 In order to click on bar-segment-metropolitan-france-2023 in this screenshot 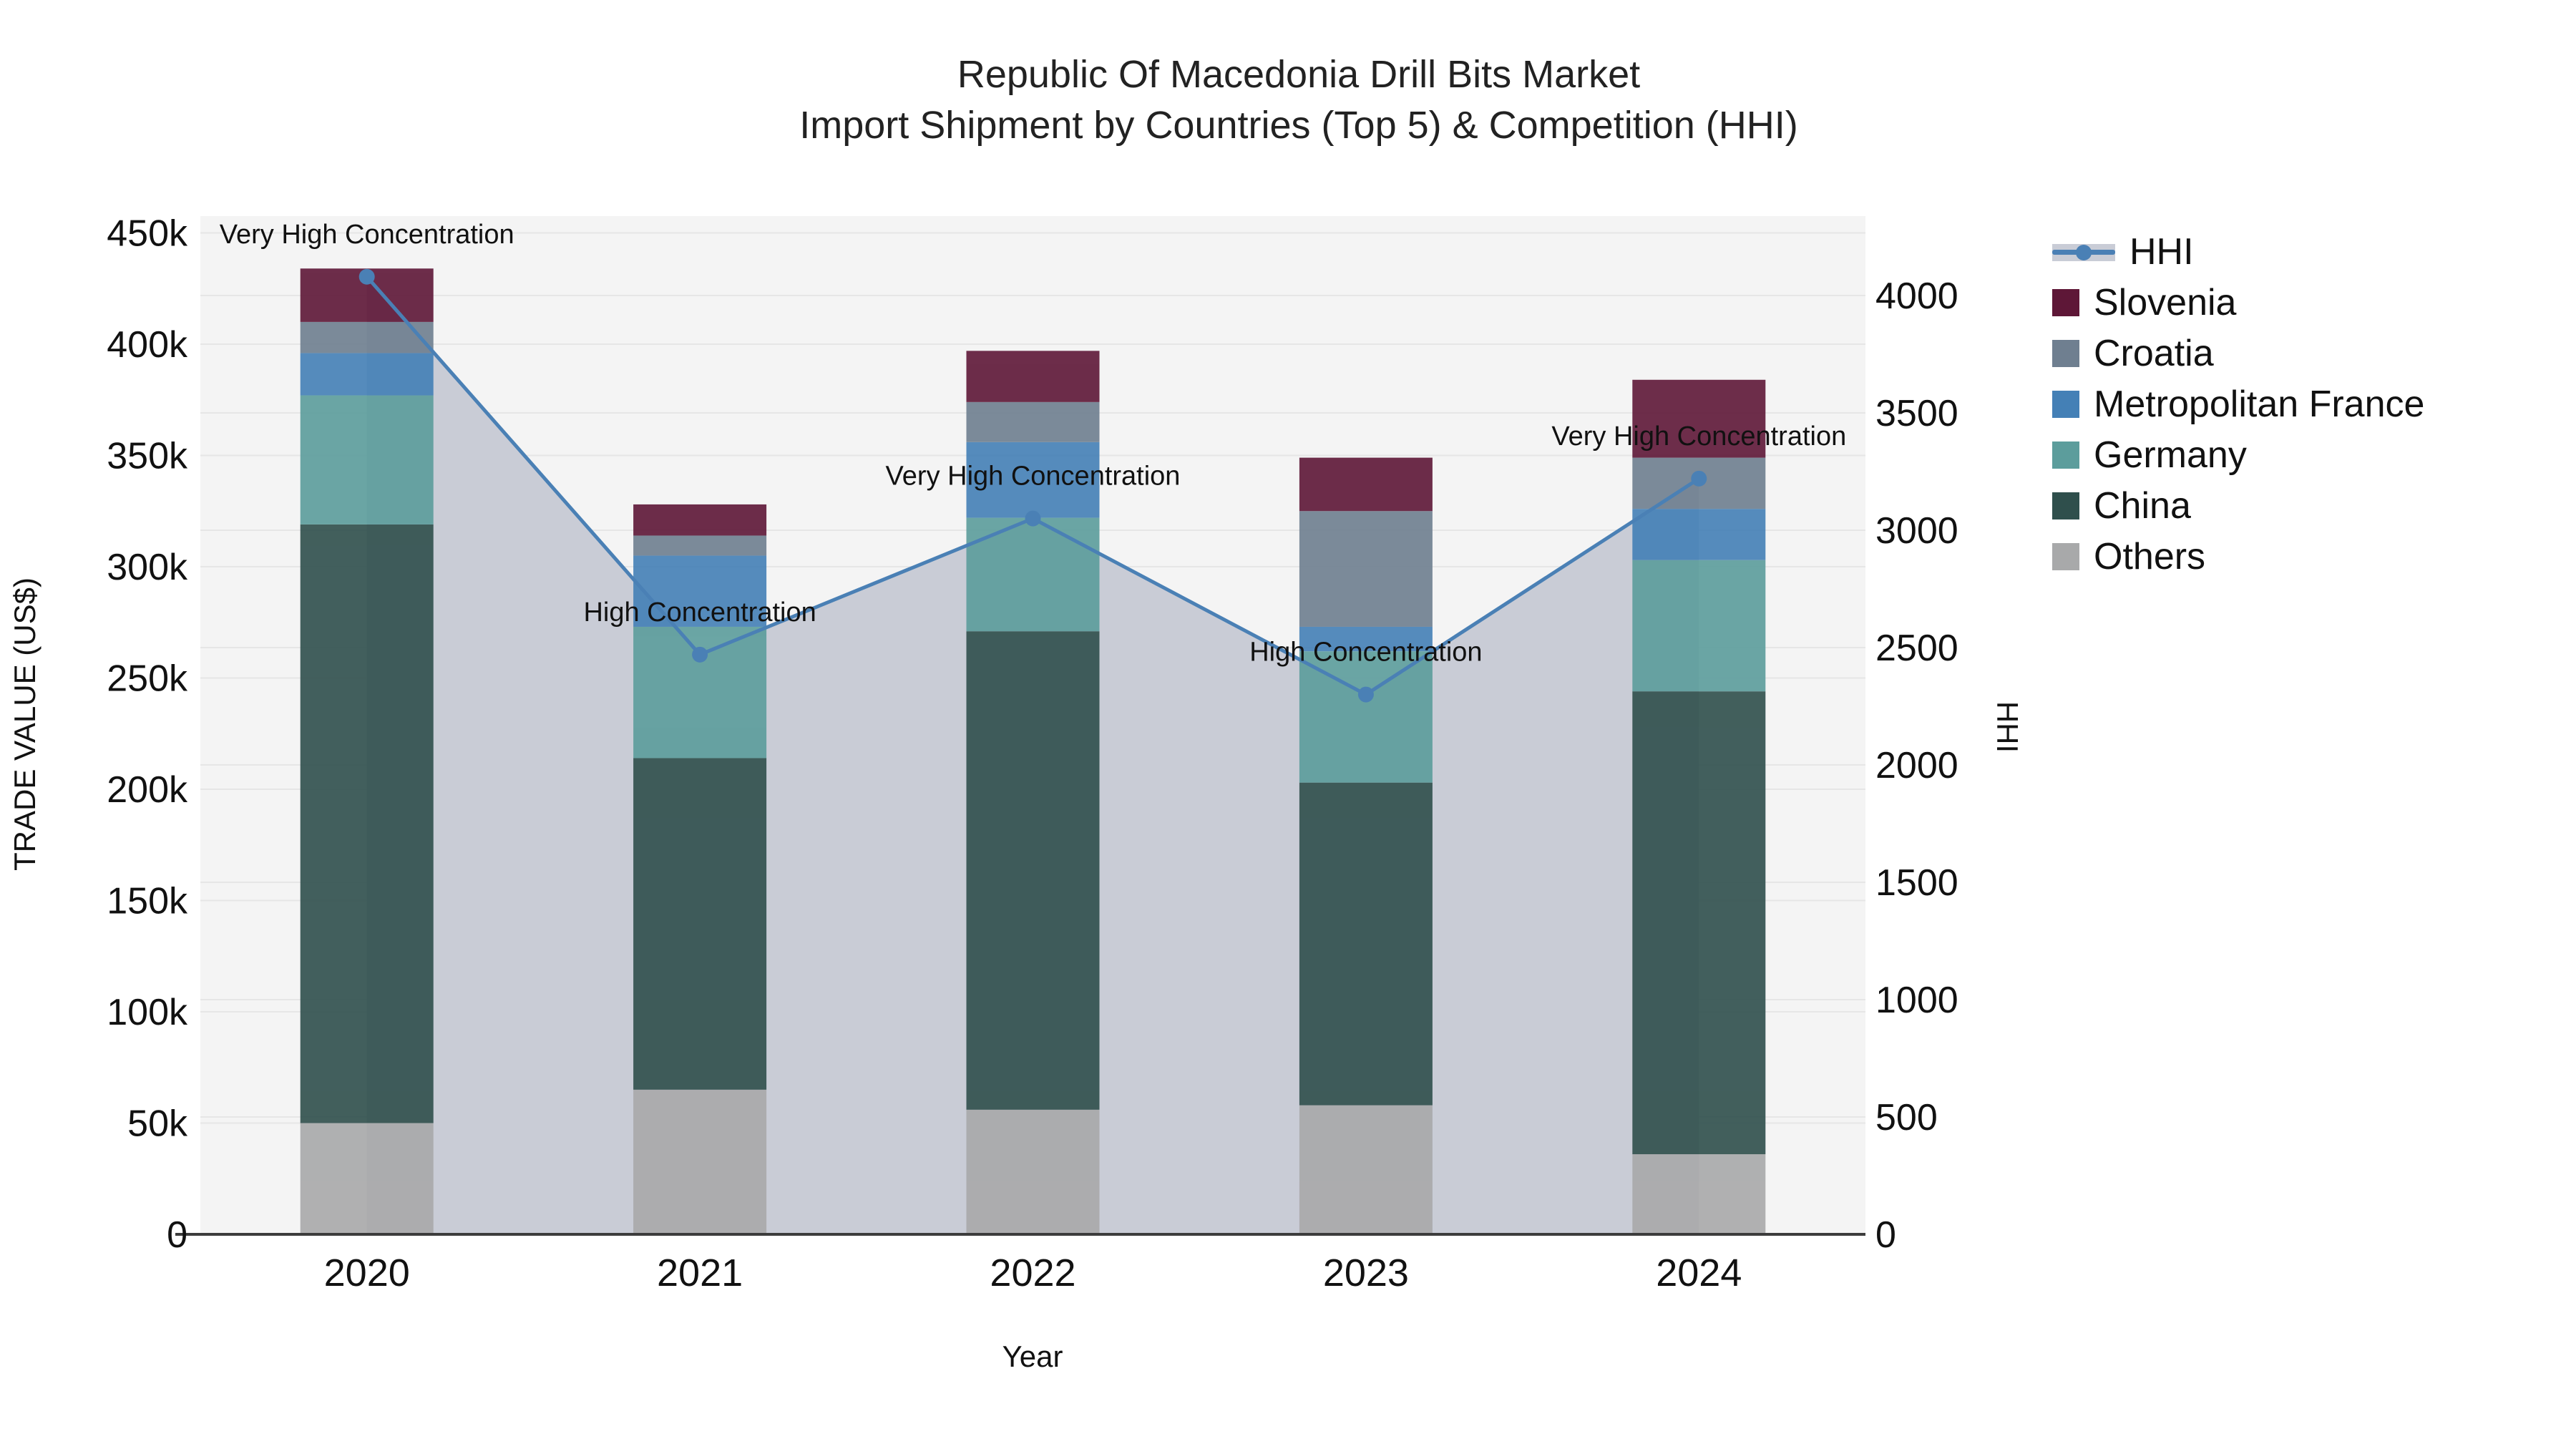, I will do `click(1366, 639)`.